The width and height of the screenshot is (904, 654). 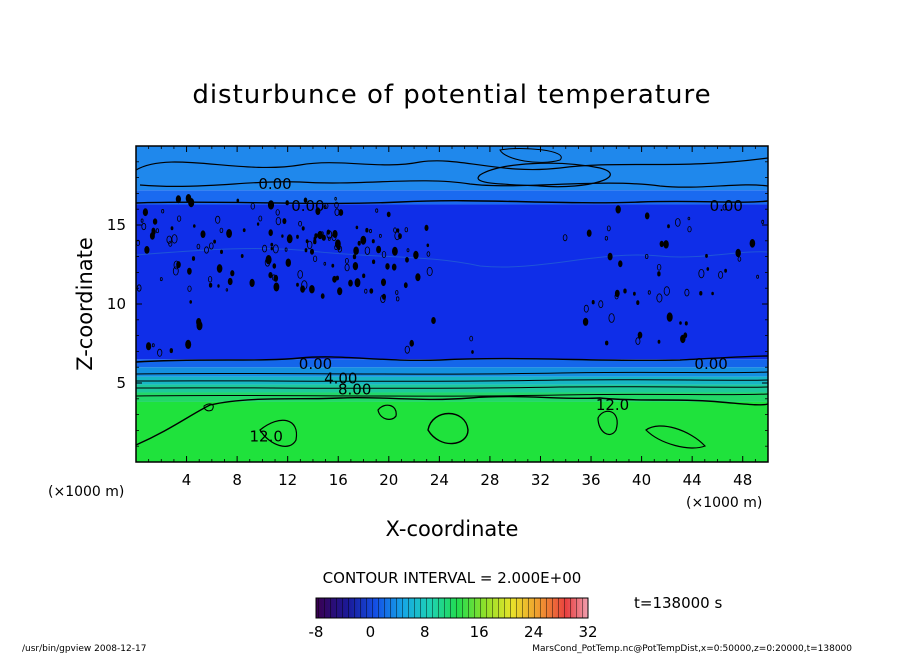 What do you see at coordinates (479, 632) in the screenshot?
I see `colorbar-tick-label: 16` at bounding box center [479, 632].